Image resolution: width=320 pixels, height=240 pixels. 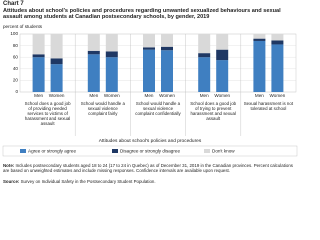 What do you see at coordinates (16, 45) in the screenshot?
I see `y-tick-label: 80` at bounding box center [16, 45].